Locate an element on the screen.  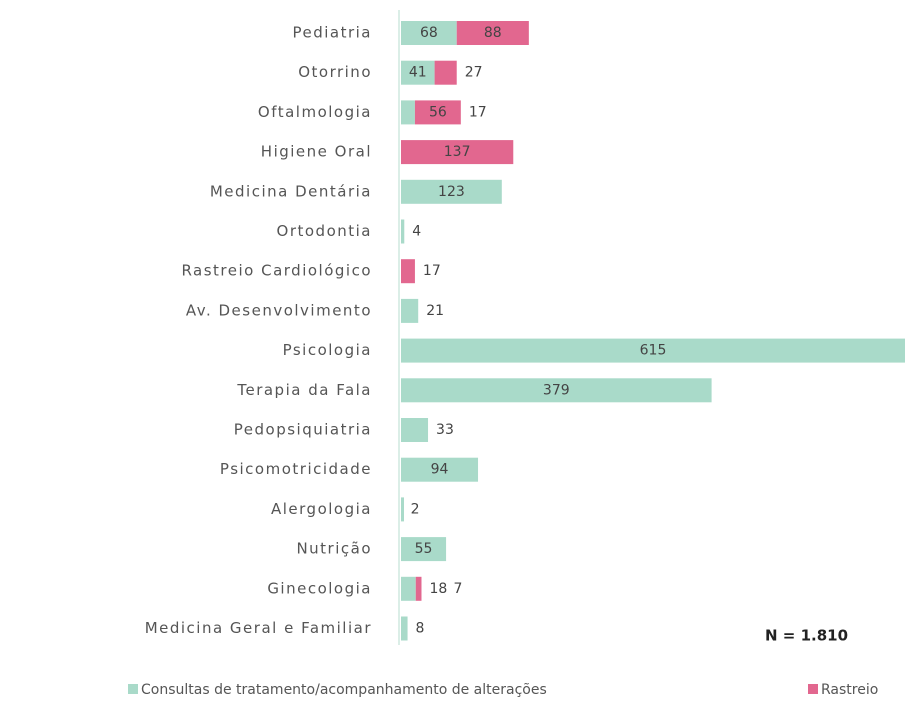
value-label: 68 is located at coordinates (429, 33).